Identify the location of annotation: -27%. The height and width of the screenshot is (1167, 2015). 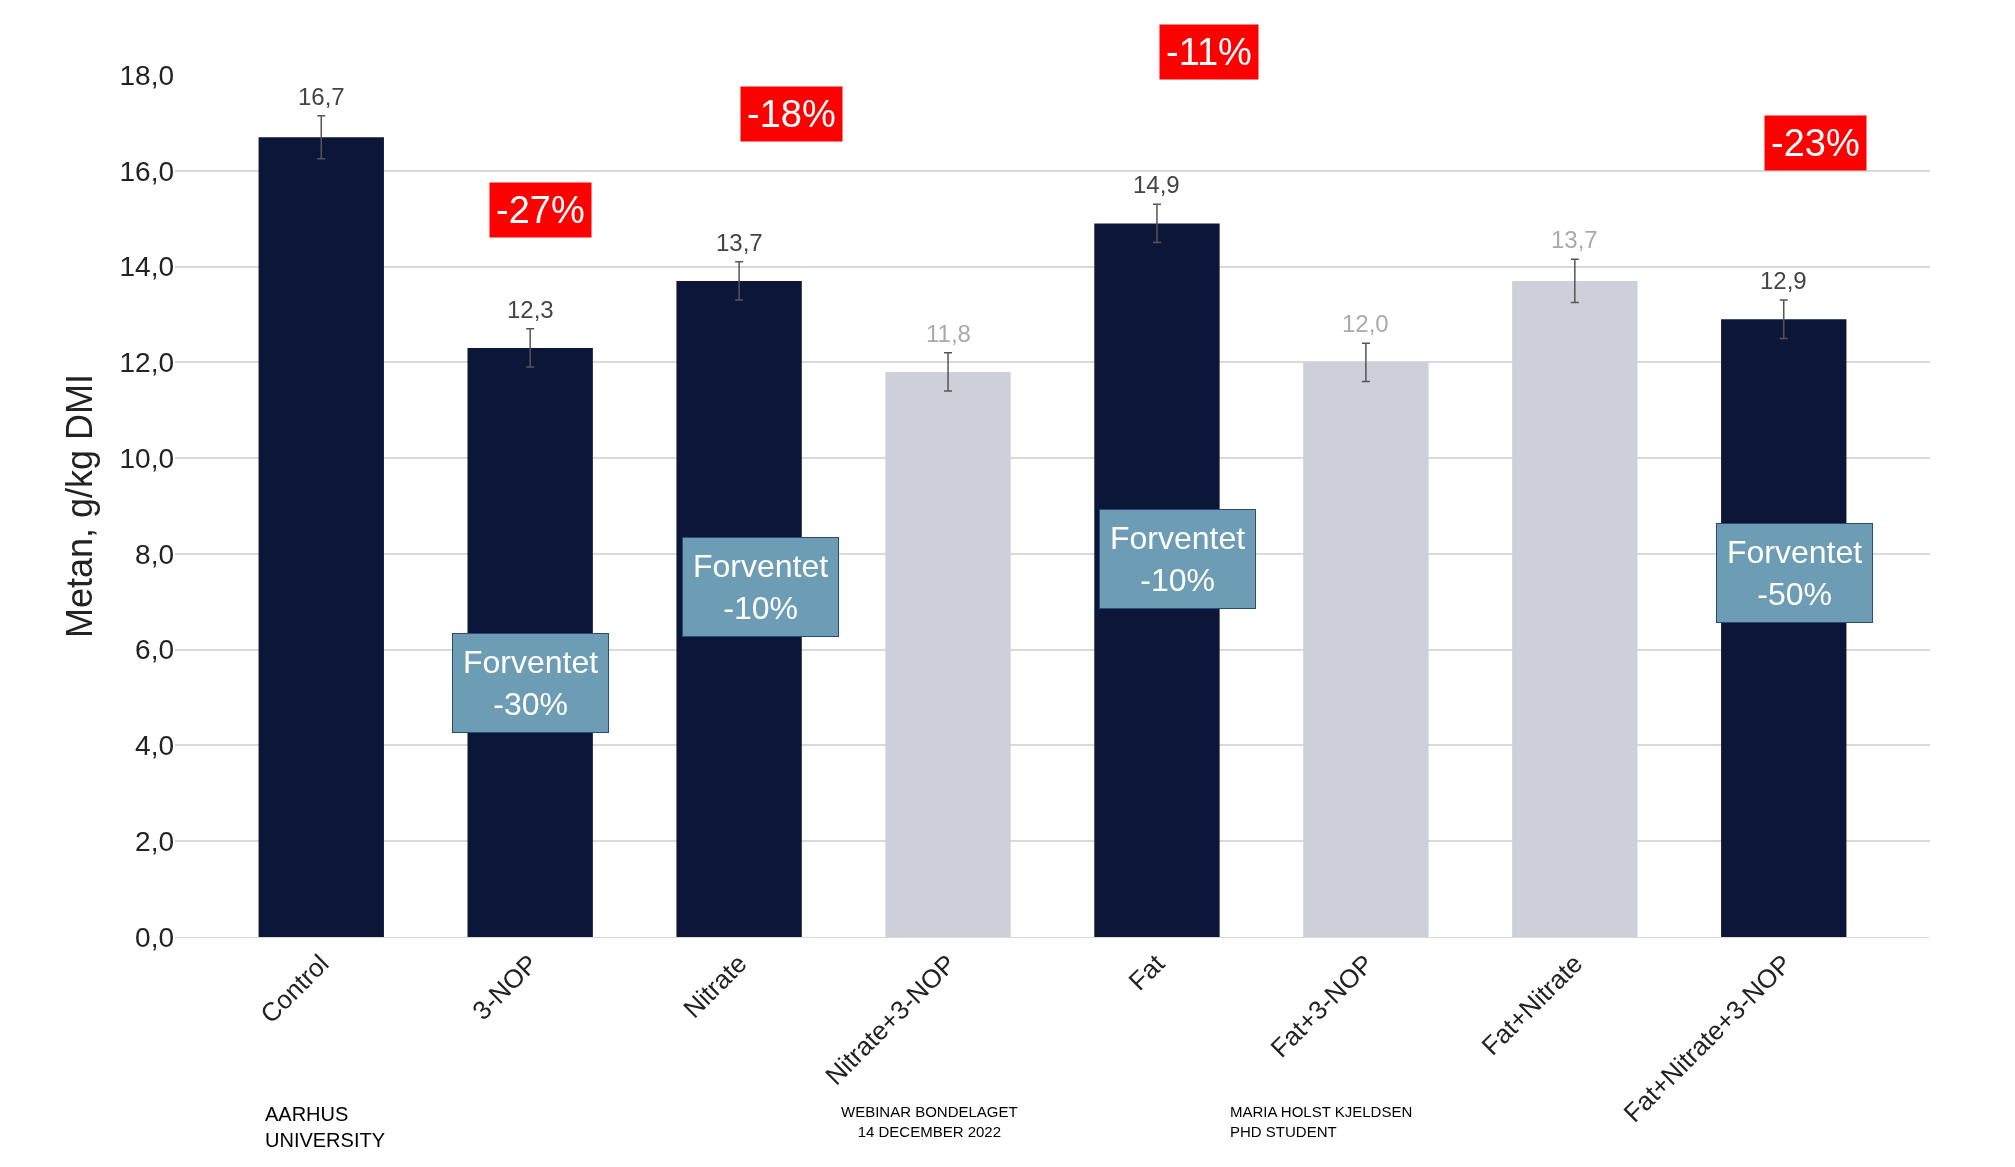
(540, 210).